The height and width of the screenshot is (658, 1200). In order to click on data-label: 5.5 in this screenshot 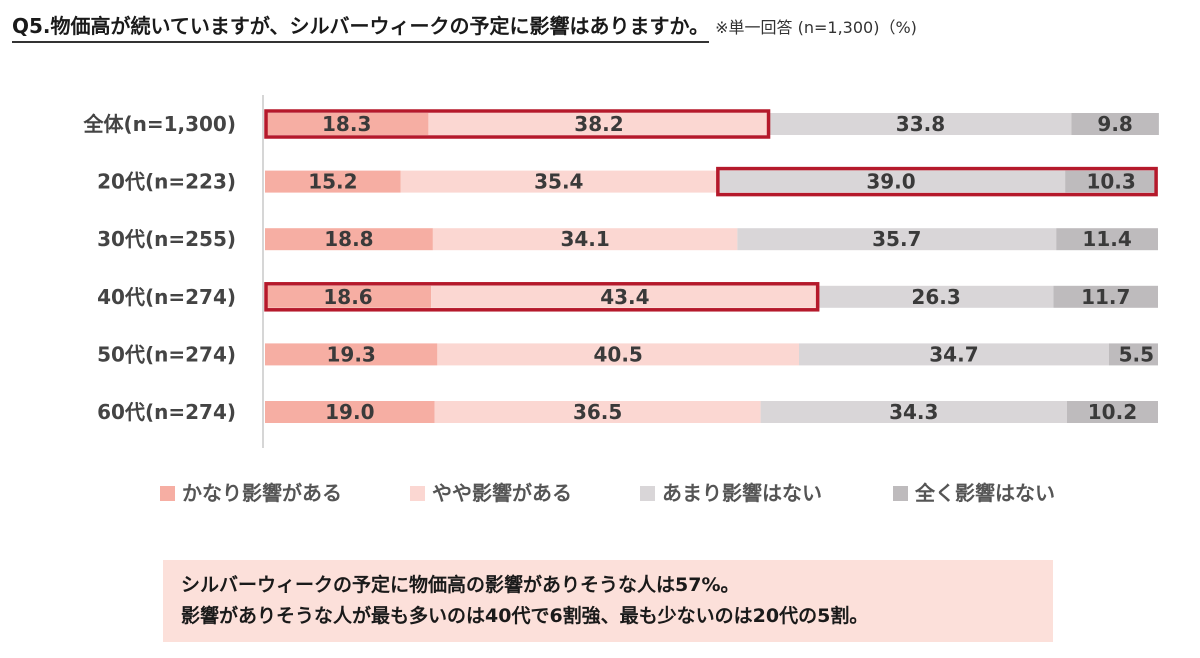, I will do `click(1136, 354)`.